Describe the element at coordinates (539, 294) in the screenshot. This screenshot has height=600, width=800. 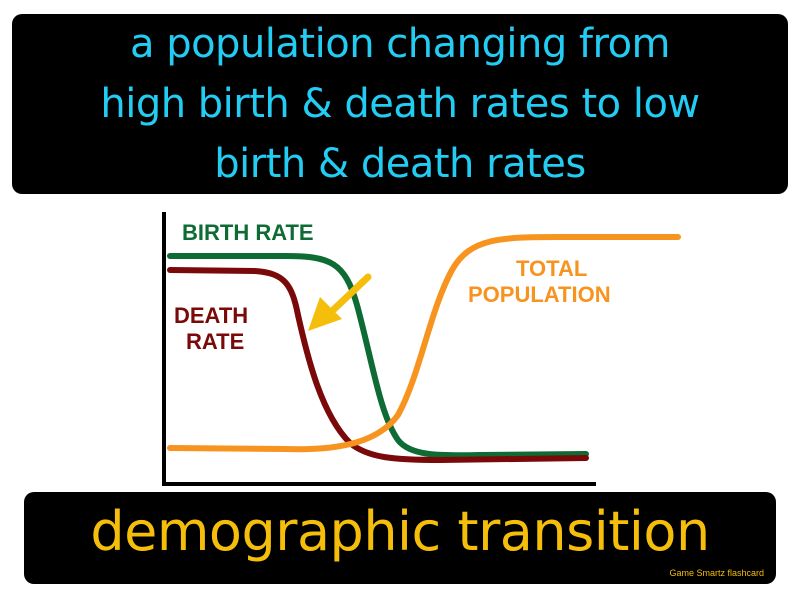
I see `total-population-label-line-2: POPULATION` at that location.